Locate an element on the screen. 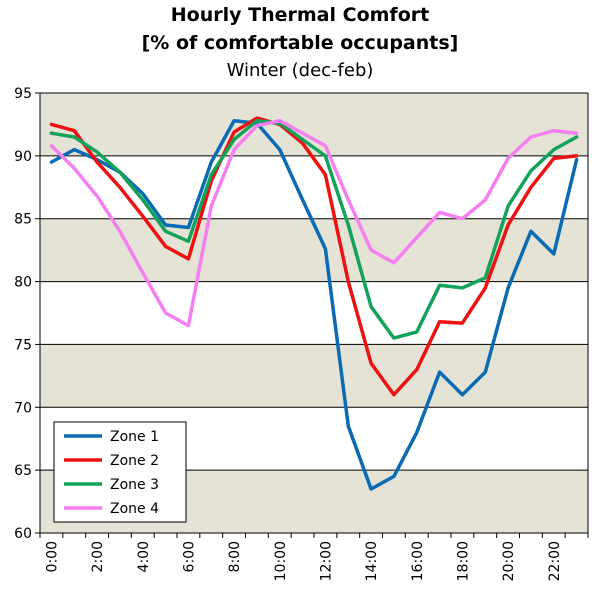 This screenshot has width=600, height=600. x-tick-label: 20:00 is located at coordinates (509, 561).